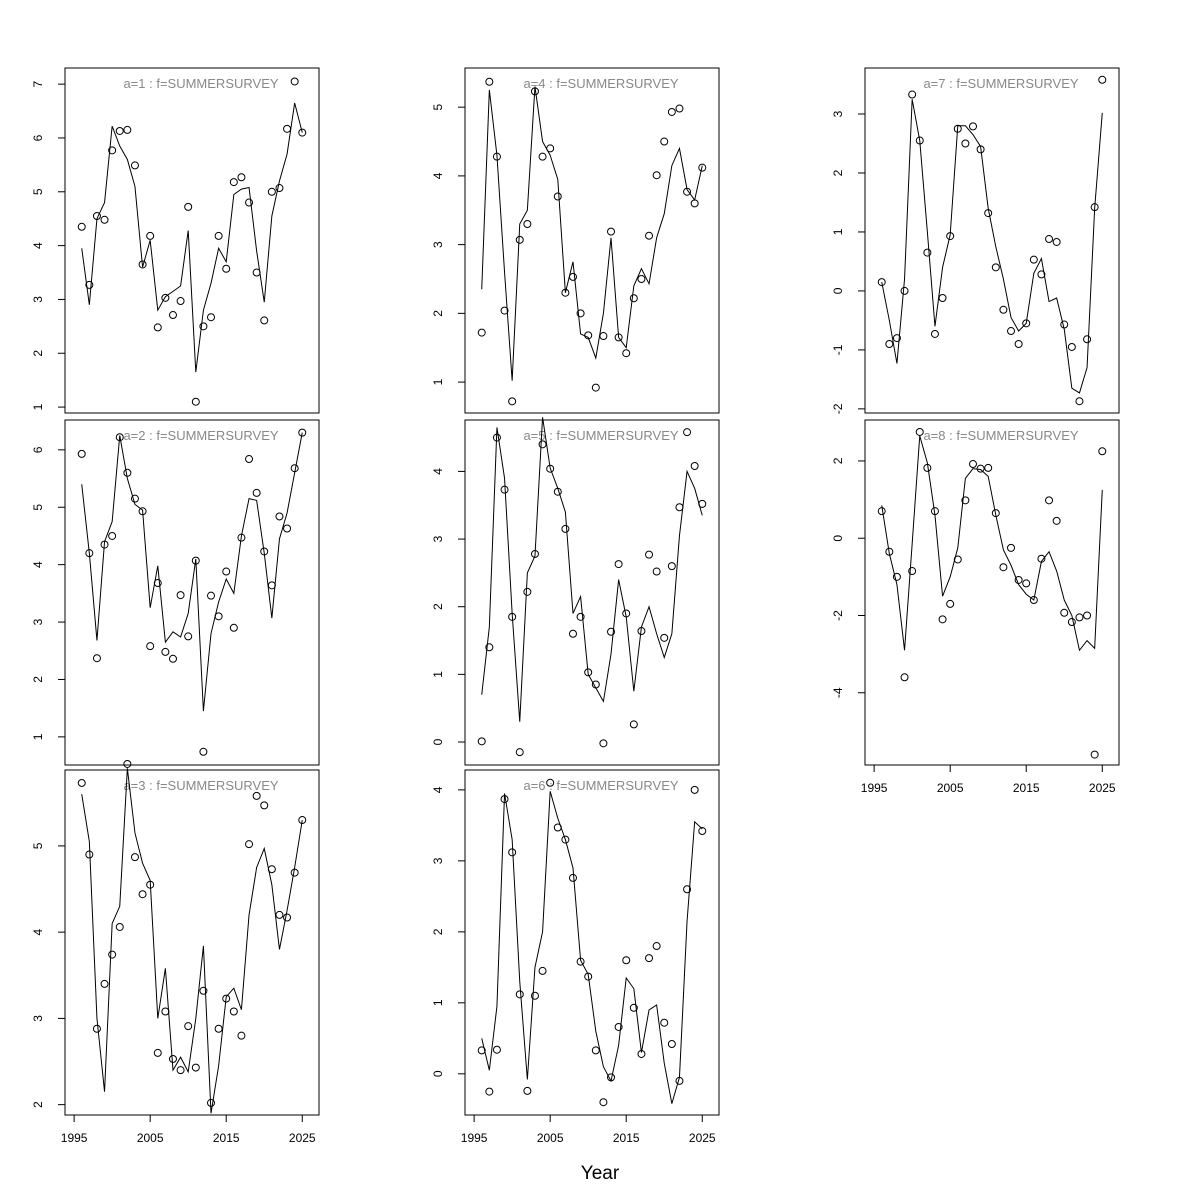 Image resolution: width=1200 pixels, height=1200 pixels. I want to click on panel: a=1 : f=SUMMERSURVEY 1 2 3 4 5 6 7, so click(175, 240).